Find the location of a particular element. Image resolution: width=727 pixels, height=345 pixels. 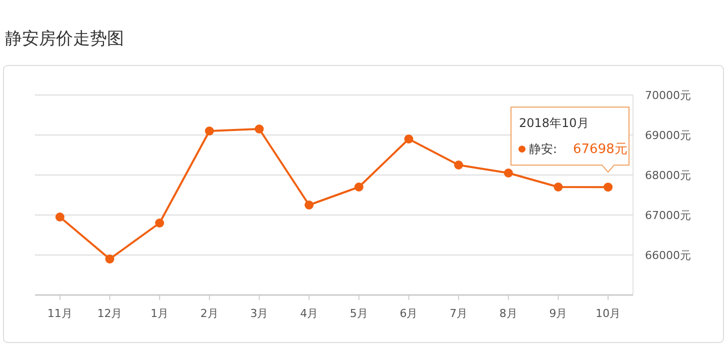

x-tick-label: 7月 is located at coordinates (459, 313).